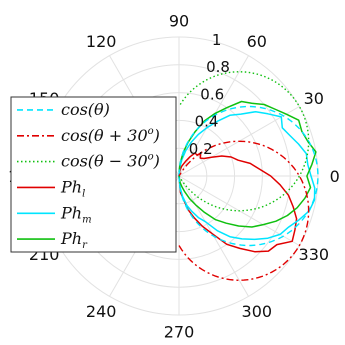 The image size is (345, 345). What do you see at coordinates (217, 40) in the screenshot?
I see `radial-tick-label: 1` at bounding box center [217, 40].